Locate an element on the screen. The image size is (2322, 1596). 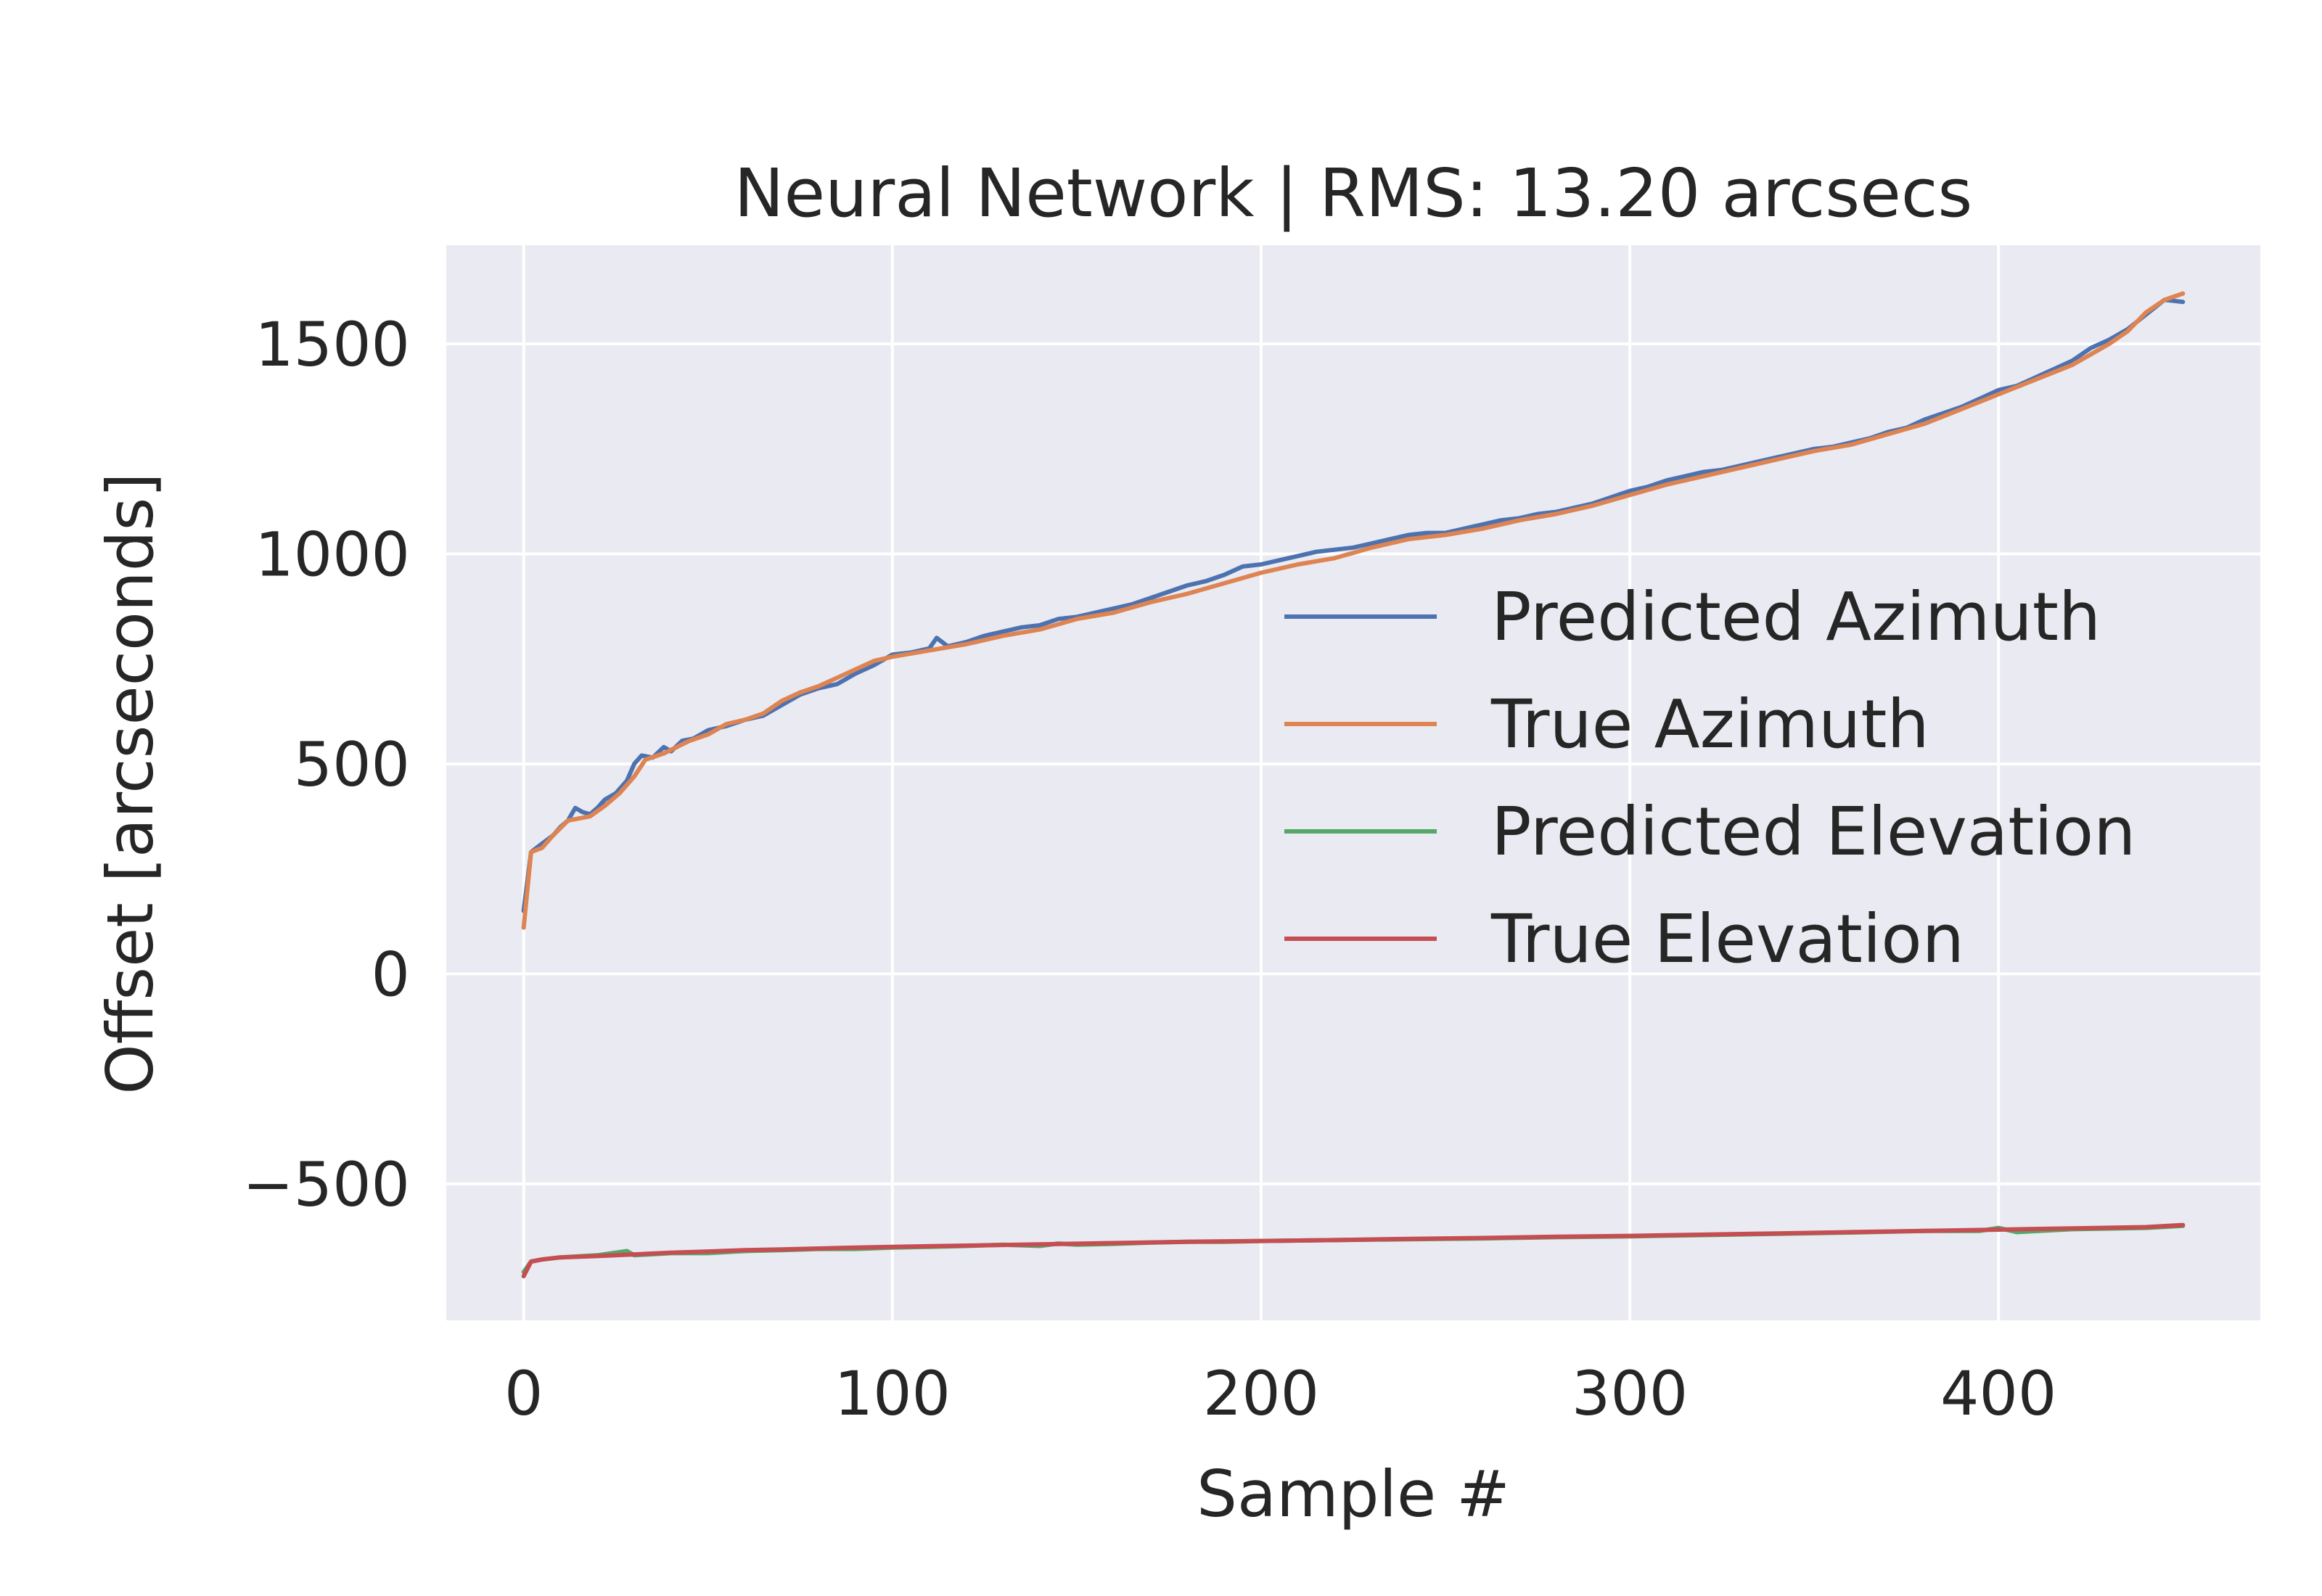
x-tick-label: 0 is located at coordinates (523, 1394).